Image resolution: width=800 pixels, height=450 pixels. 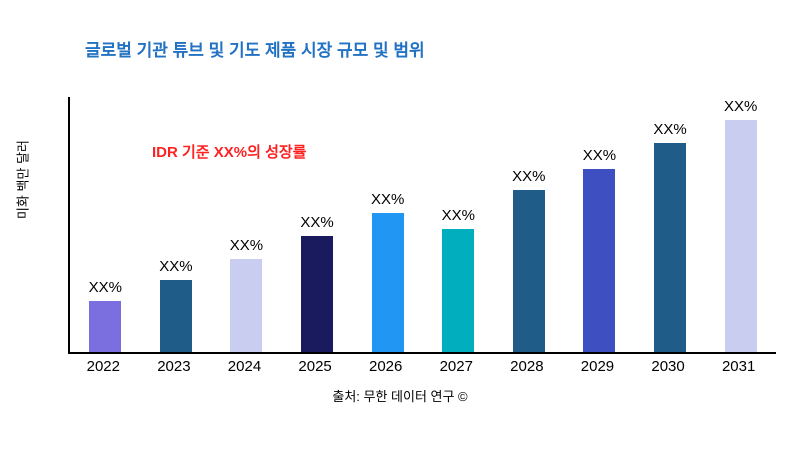 I want to click on x-tick-2031: 2031, so click(x=738, y=366).